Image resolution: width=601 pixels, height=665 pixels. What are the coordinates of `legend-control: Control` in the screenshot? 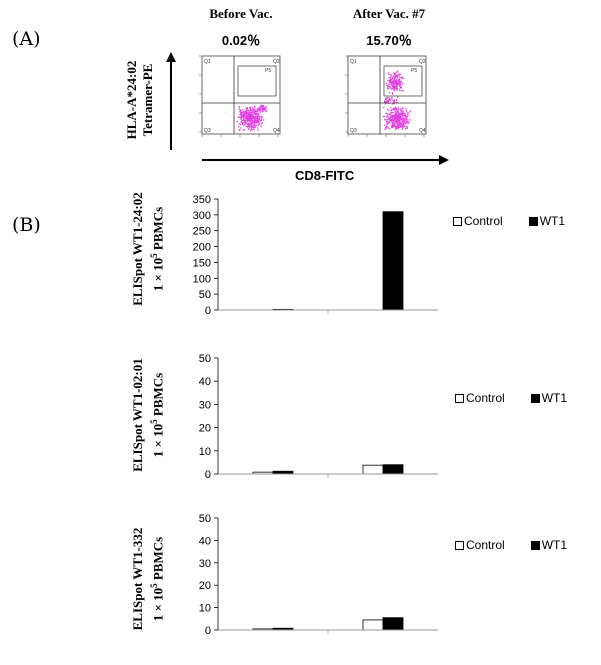 It's located at (480, 545).